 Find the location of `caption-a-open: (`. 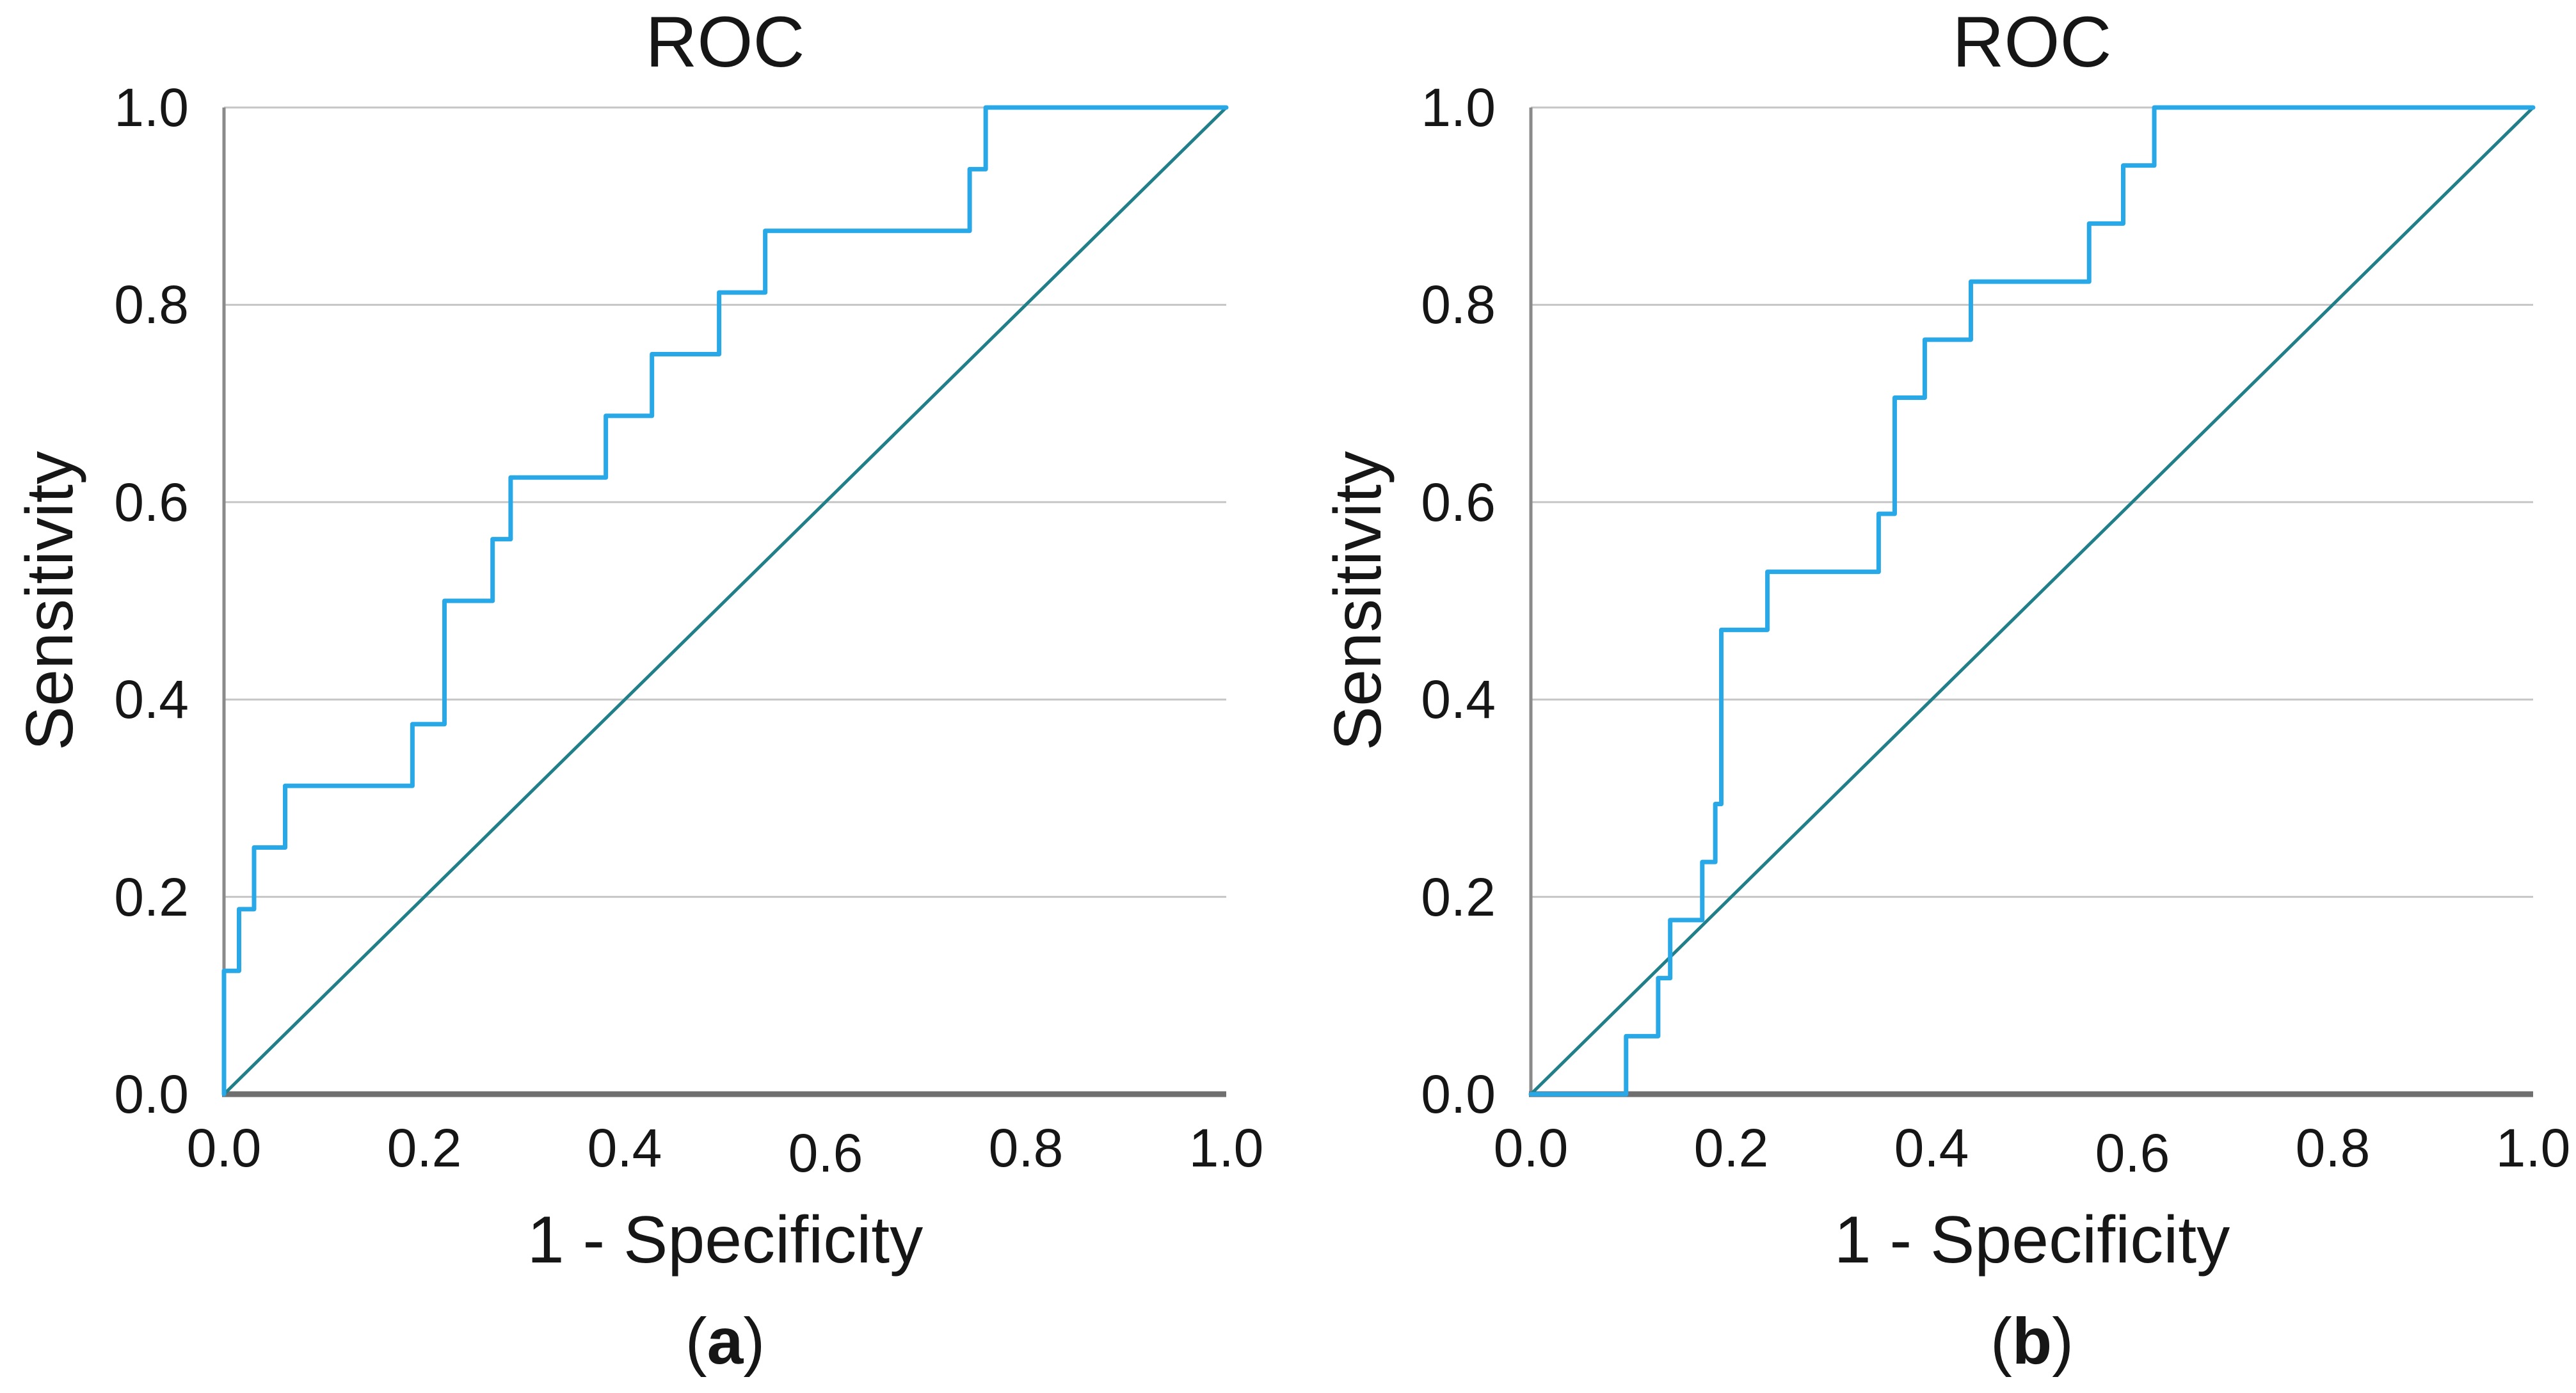

caption-a-open: ( is located at coordinates (696, 1341).